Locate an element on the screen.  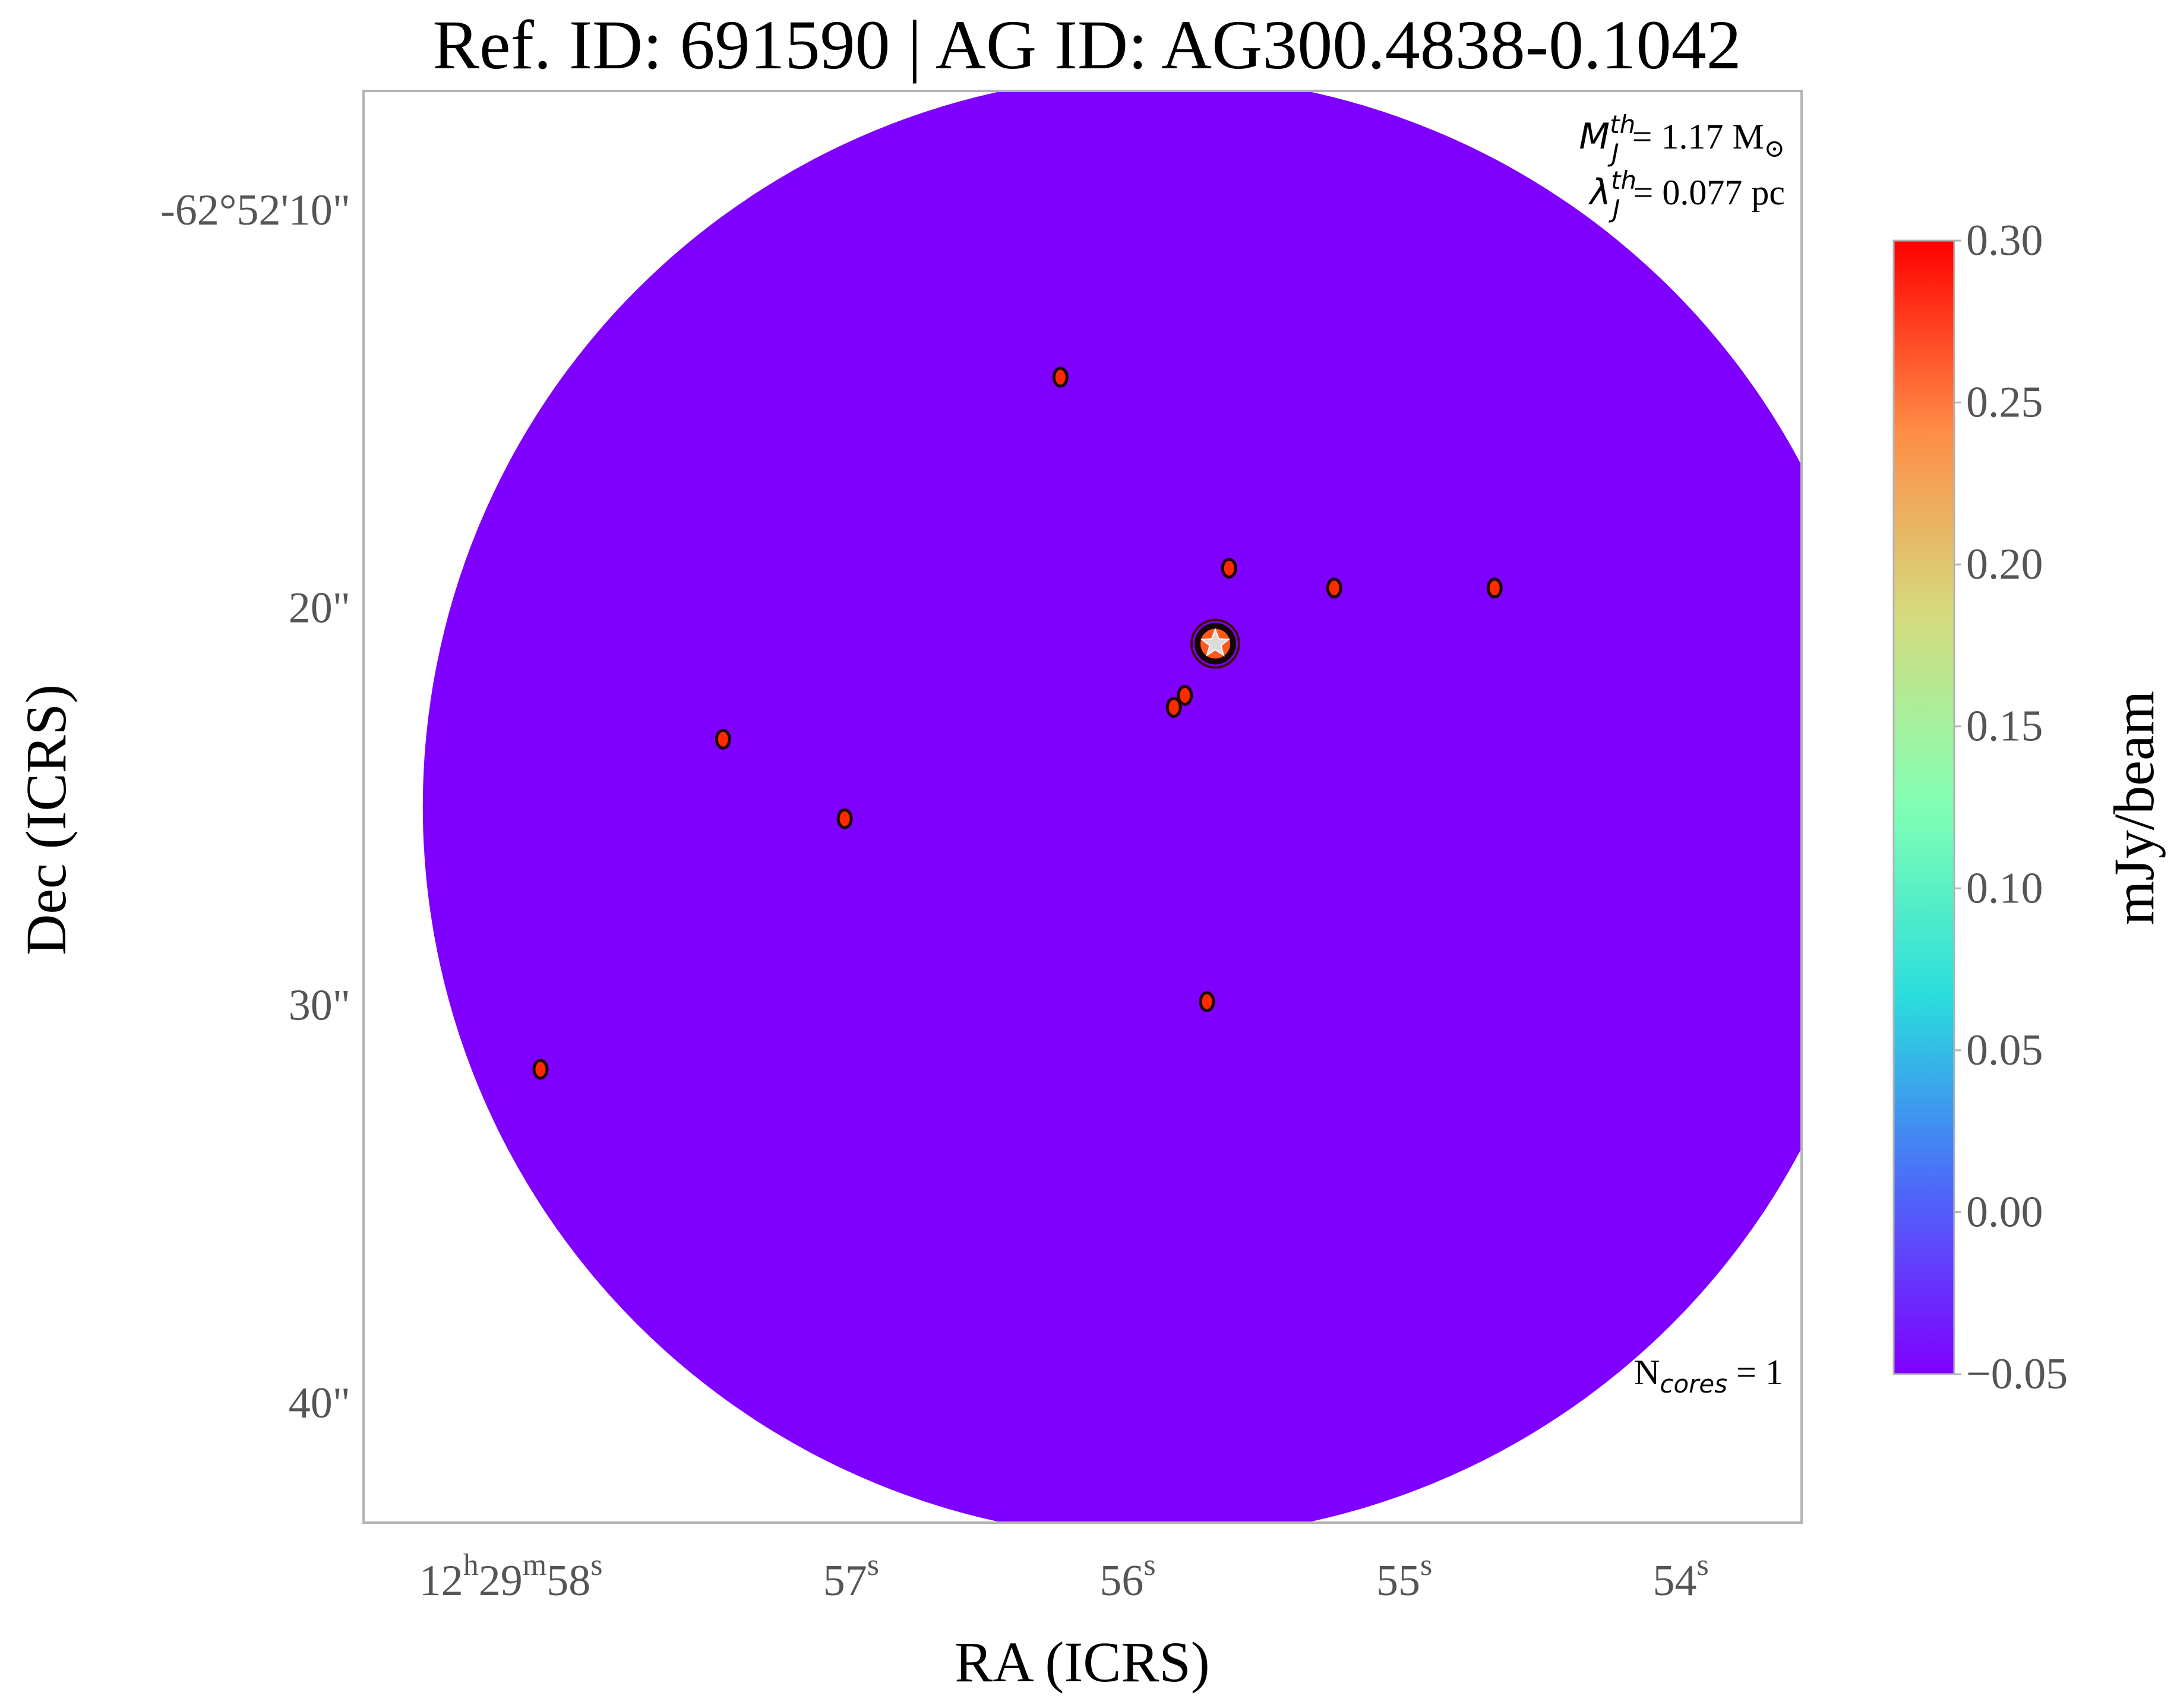
colorbar-gradient is located at coordinates (1924, 807).